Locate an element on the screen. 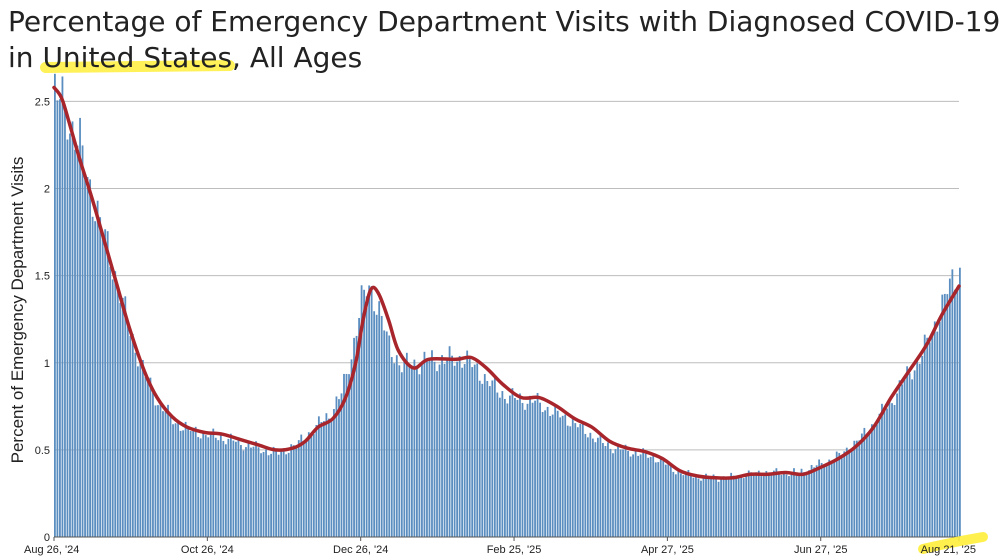 This screenshot has width=999, height=560. x-tick-highlight is located at coordinates (953, 543).